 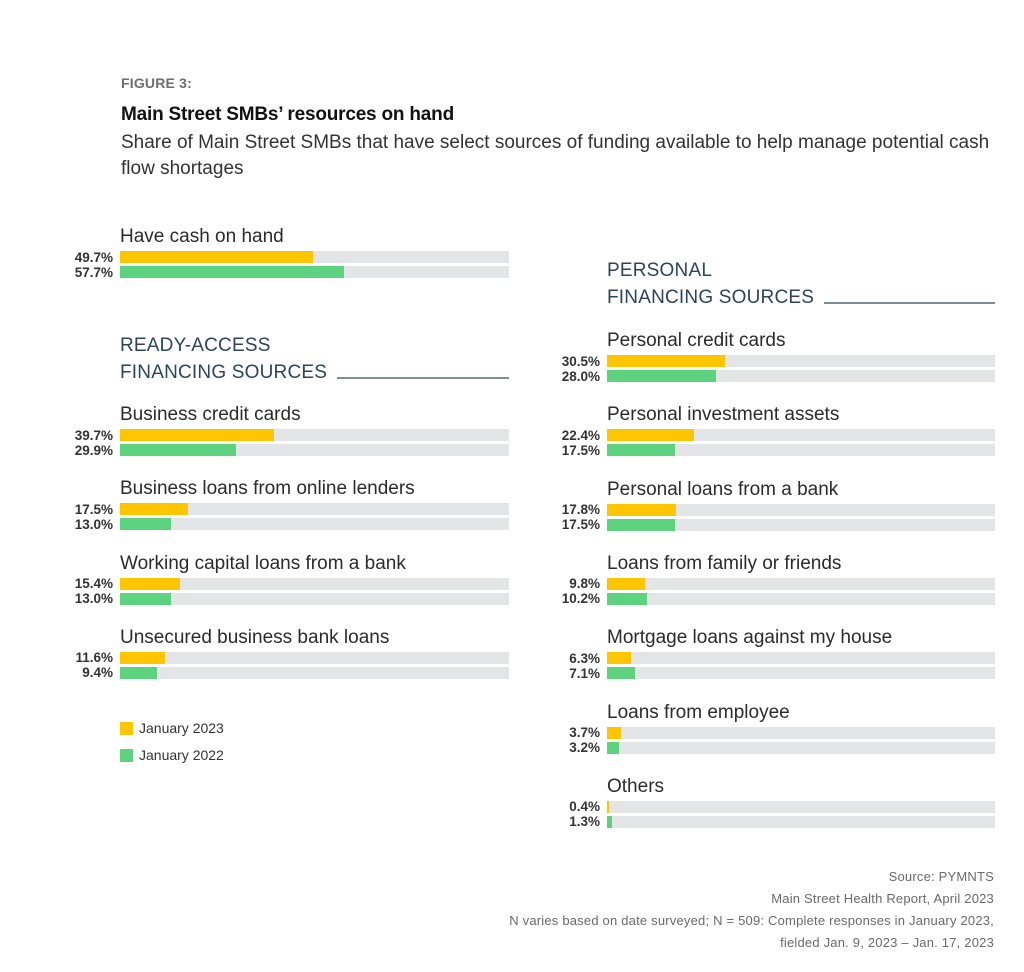 What do you see at coordinates (255, 637) in the screenshot?
I see `category-label-unsecured-business-bank-loans: Unsecured business bank loans` at bounding box center [255, 637].